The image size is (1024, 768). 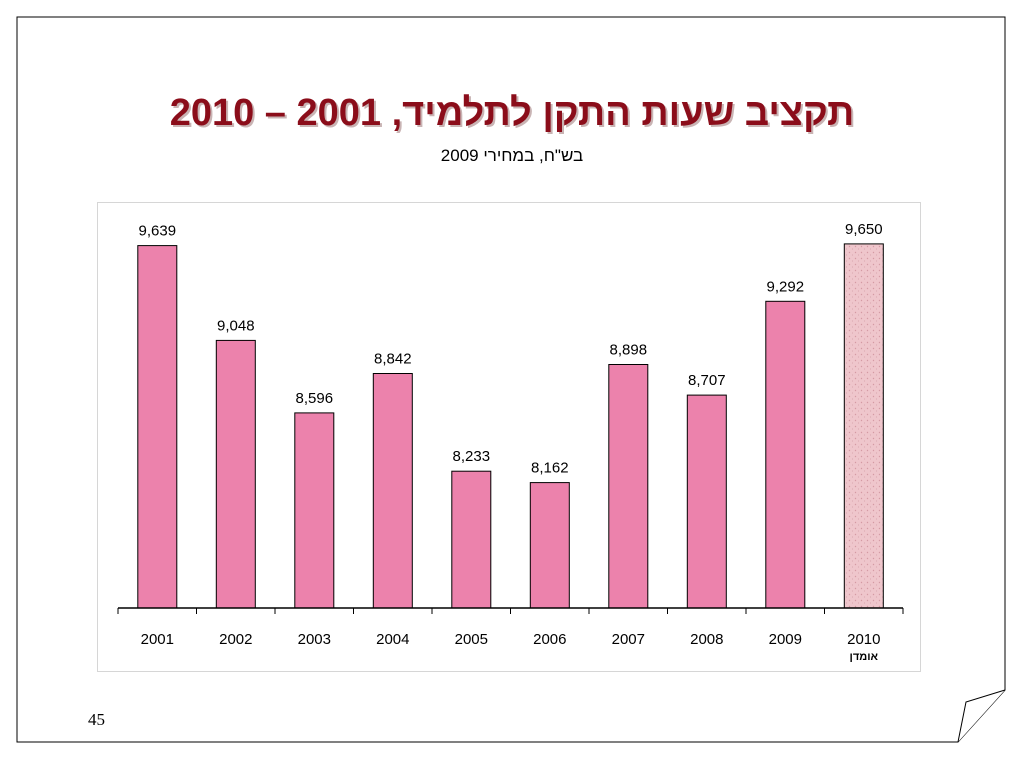 What do you see at coordinates (314, 510) in the screenshot?
I see `bar-2003` at bounding box center [314, 510].